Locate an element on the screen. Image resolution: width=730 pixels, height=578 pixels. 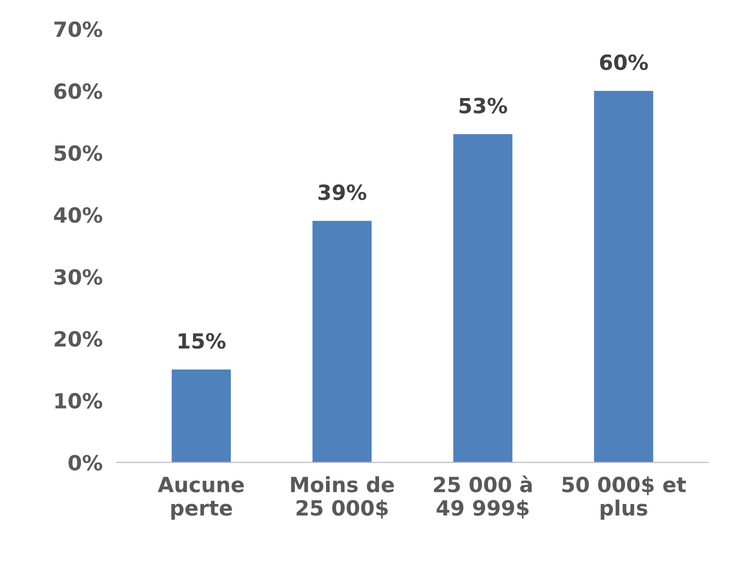
y-tick-label: 70% is located at coordinates (78, 29).